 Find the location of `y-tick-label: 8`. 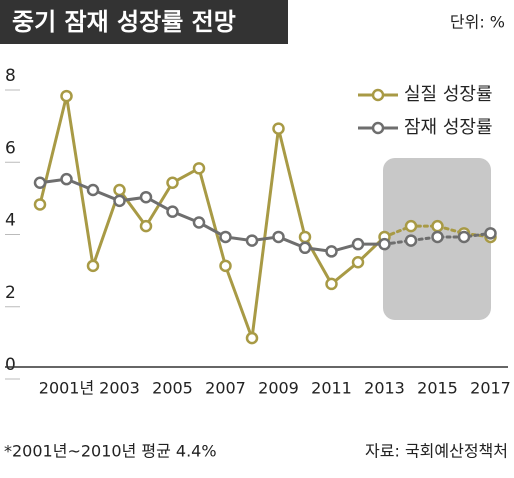

y-tick-label: 8 is located at coordinates (10, 76).